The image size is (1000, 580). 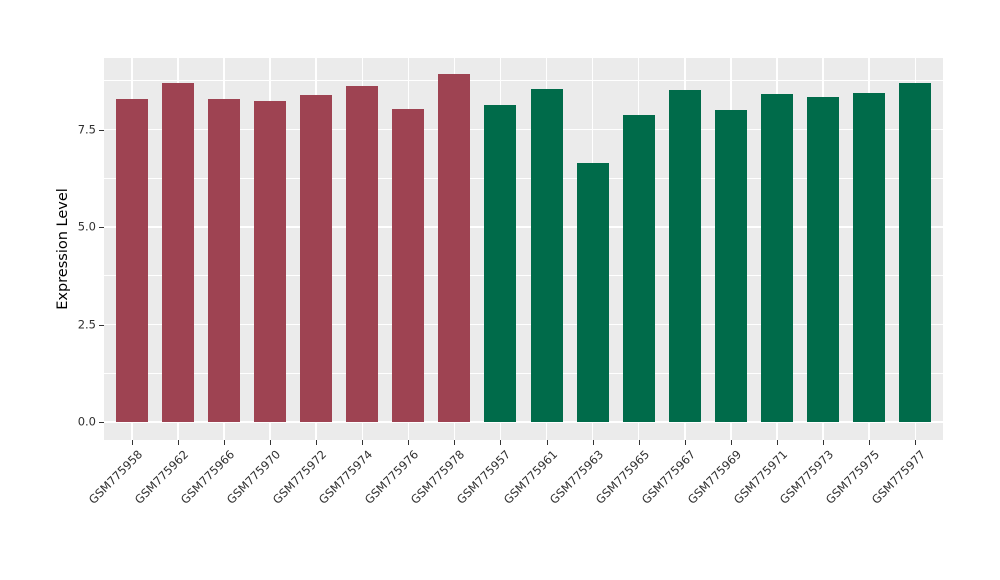 I want to click on bar-GSM775963, so click(x=592, y=292).